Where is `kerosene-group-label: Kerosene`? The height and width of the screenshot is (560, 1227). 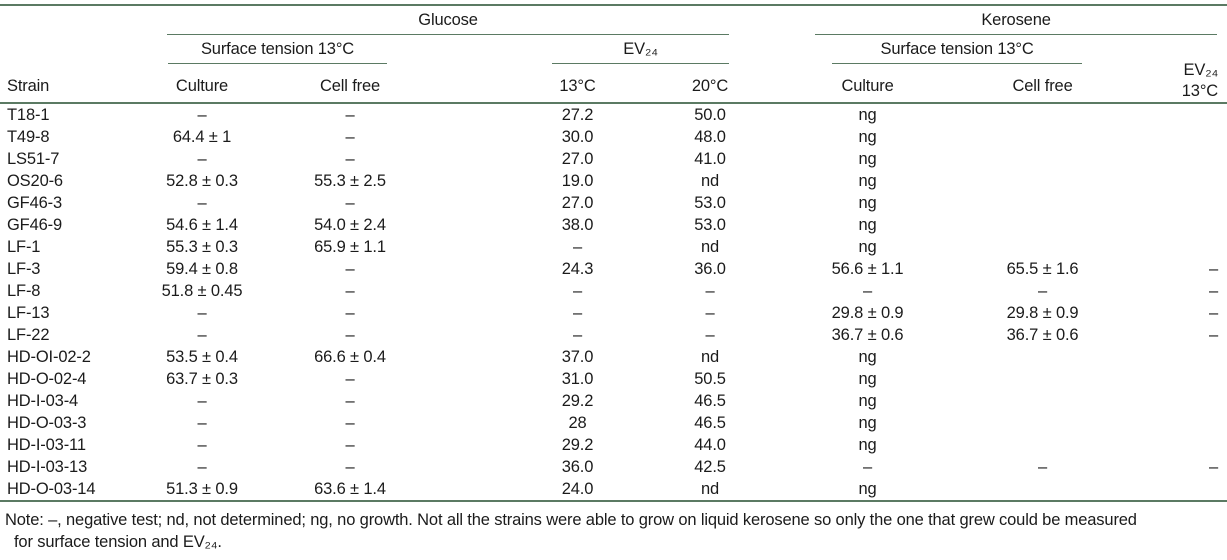 kerosene-group-label: Kerosene is located at coordinates (1016, 22).